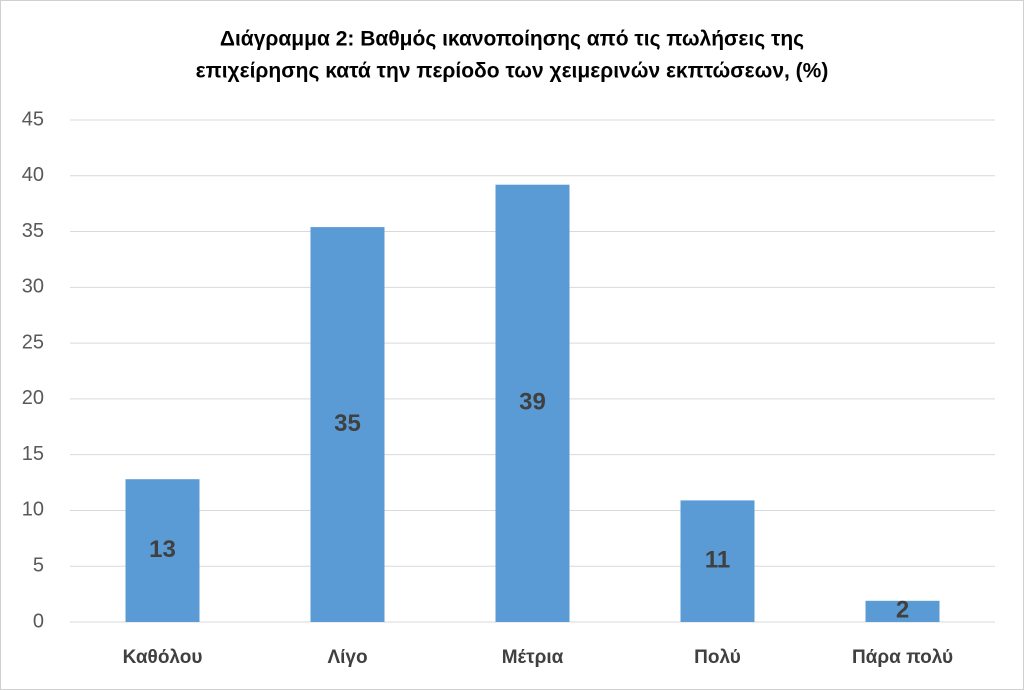 Image resolution: width=1024 pixels, height=690 pixels. Describe the element at coordinates (38, 566) in the screenshot. I see `y-tick-label: 5` at that location.